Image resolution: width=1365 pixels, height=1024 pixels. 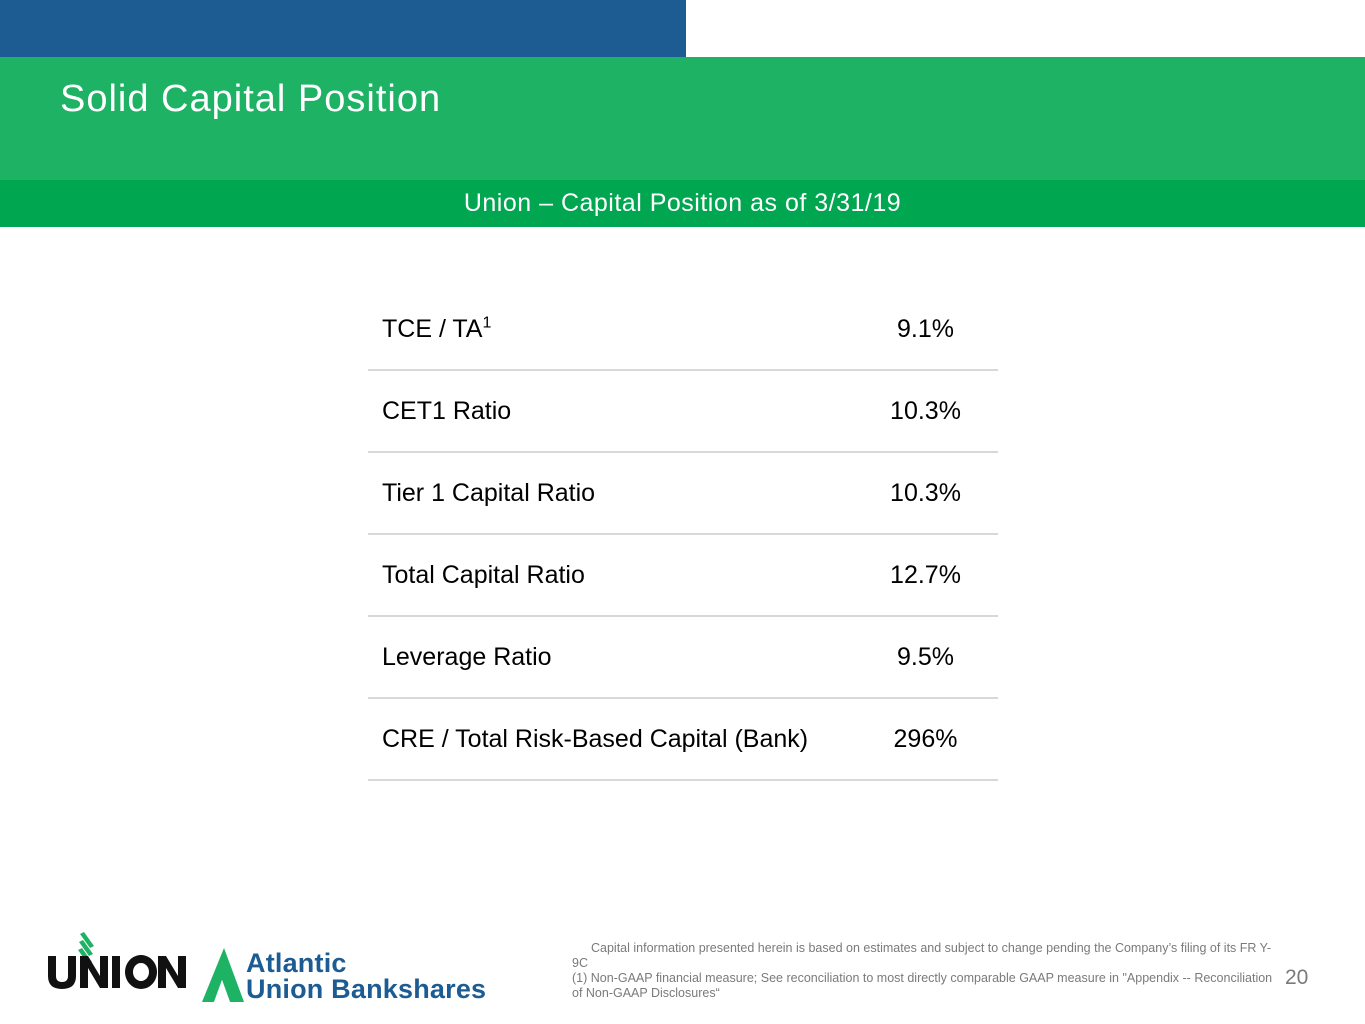 I want to click on metric-row-cet1: CET1 Ratio 10.3%, so click(x=683, y=412).